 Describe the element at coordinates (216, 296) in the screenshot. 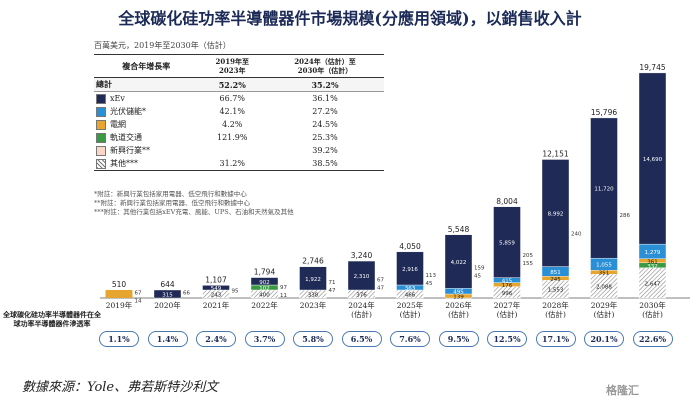

I see `segment-value-label: 243` at that location.